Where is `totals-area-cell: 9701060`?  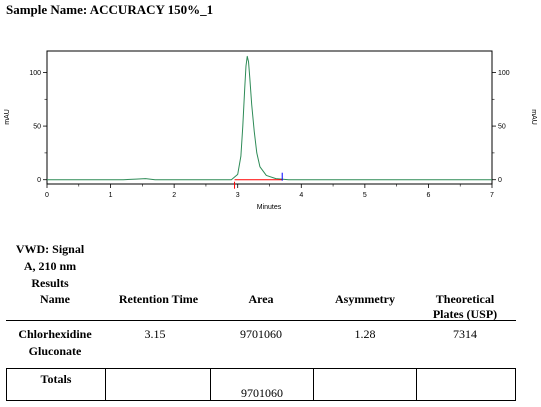 totals-area-cell: 9701060 is located at coordinates (262, 384).